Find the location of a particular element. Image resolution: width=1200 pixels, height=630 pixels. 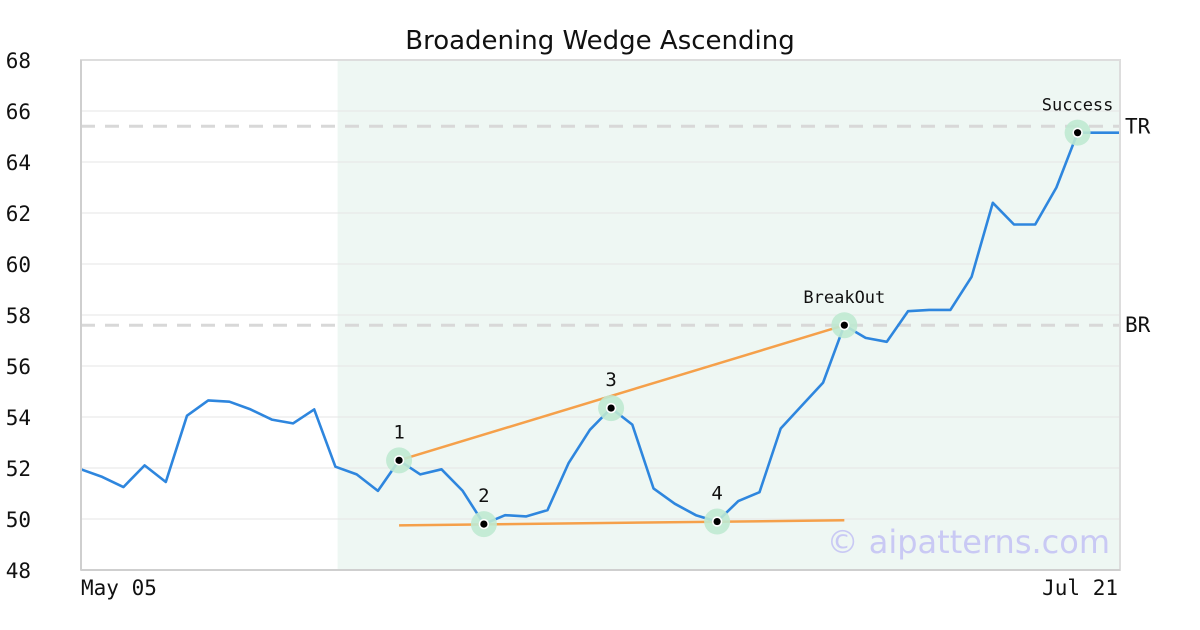

watermark-text: © aipatterns.com is located at coordinates (968, 542).